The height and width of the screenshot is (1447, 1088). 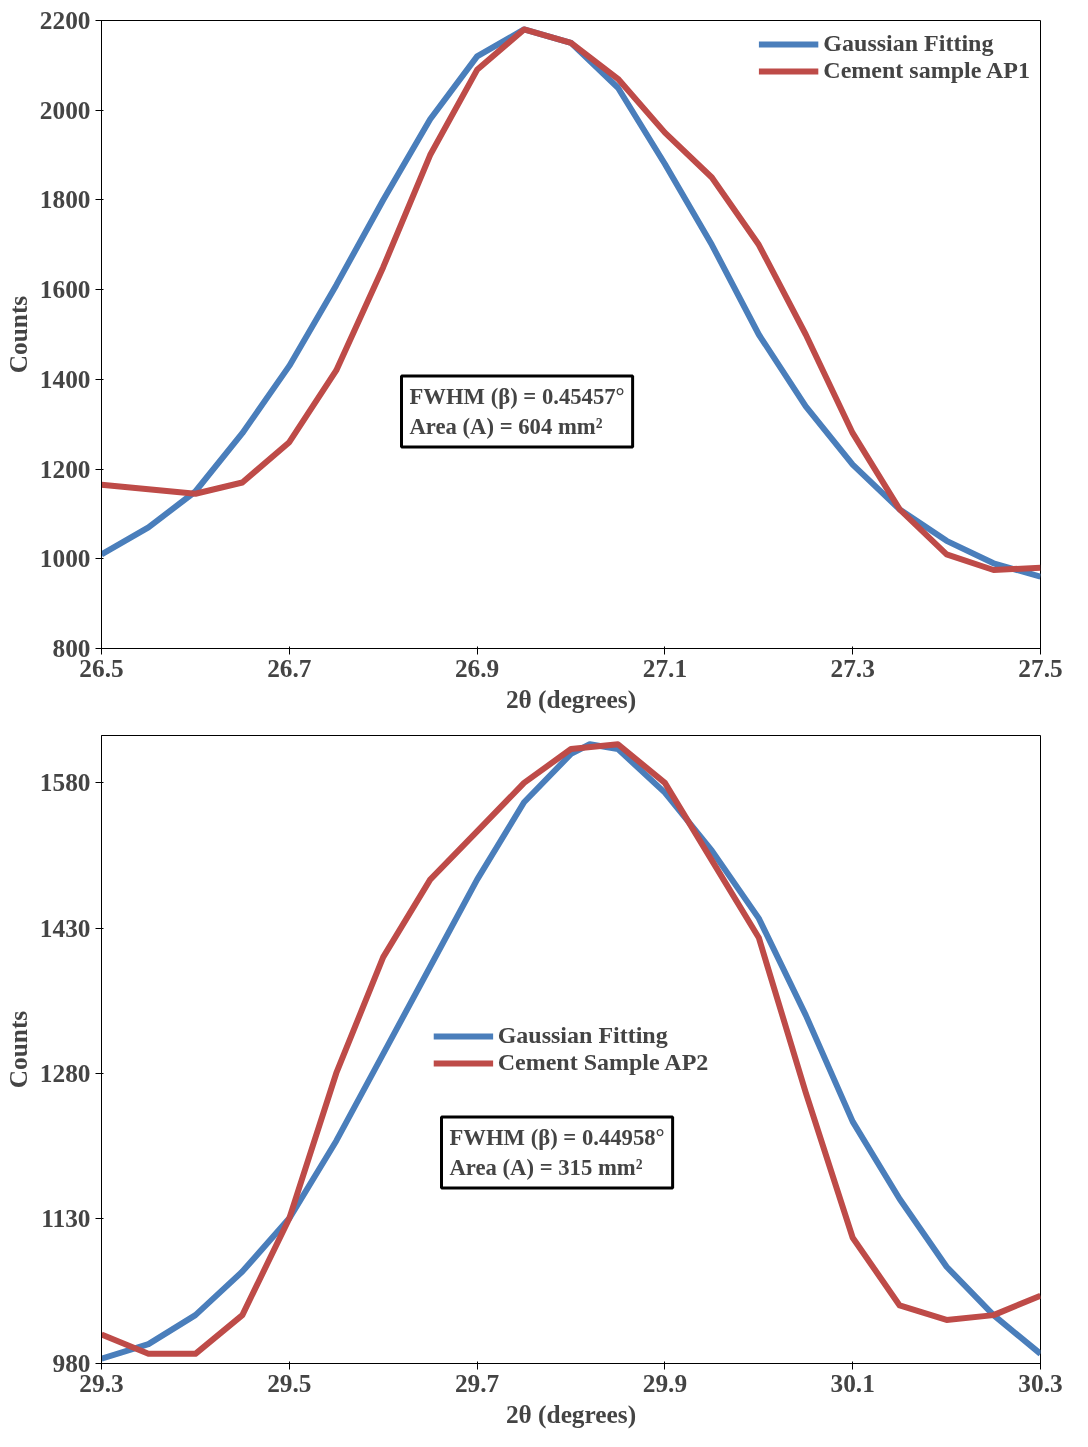 What do you see at coordinates (477, 1382) in the screenshot?
I see `x-tick-label: 29.7` at bounding box center [477, 1382].